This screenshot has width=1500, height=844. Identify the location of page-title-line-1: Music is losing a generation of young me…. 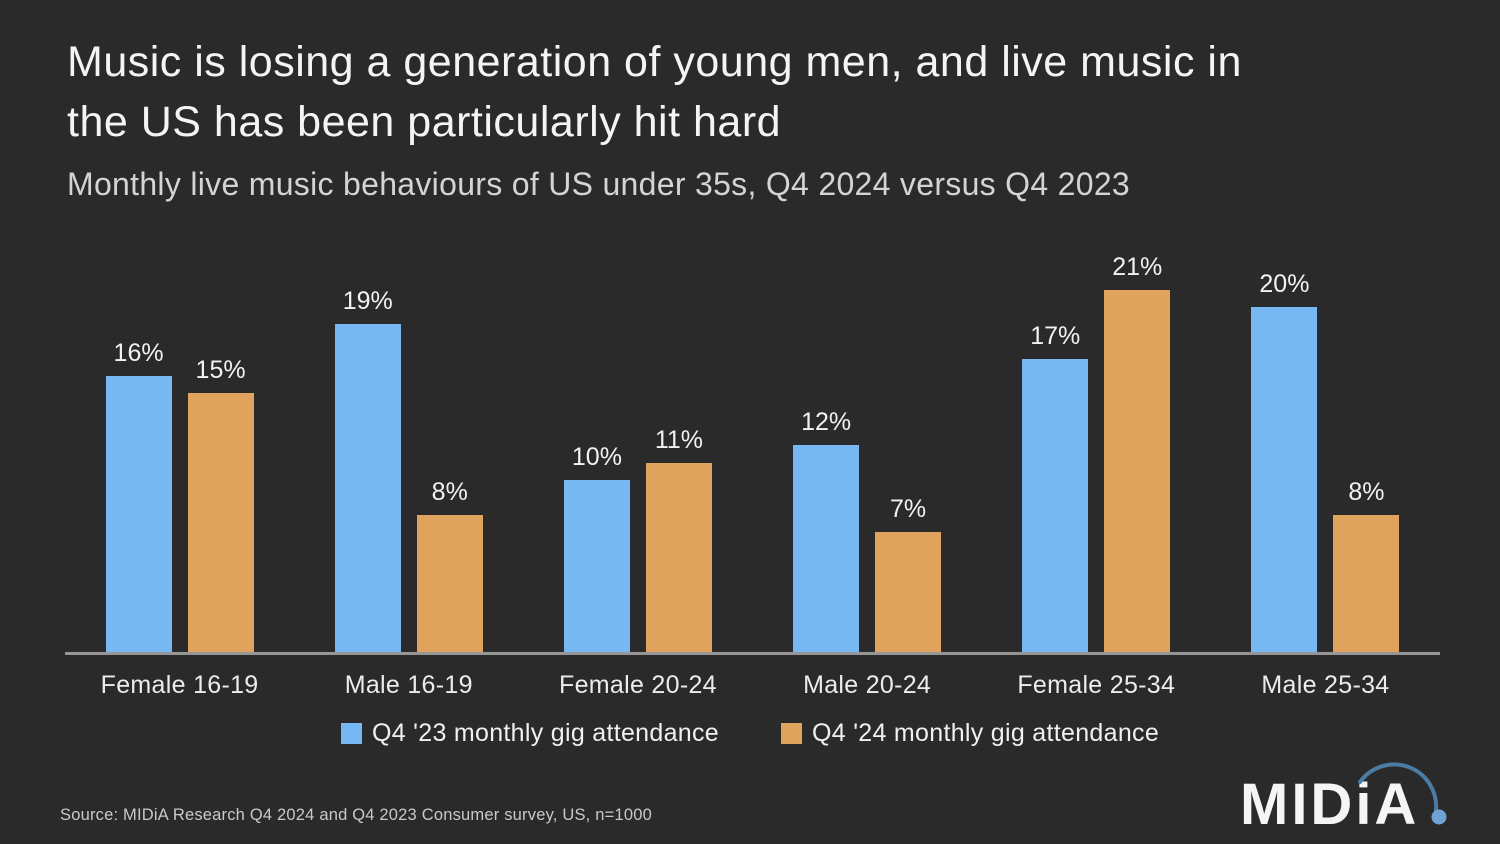
(654, 62).